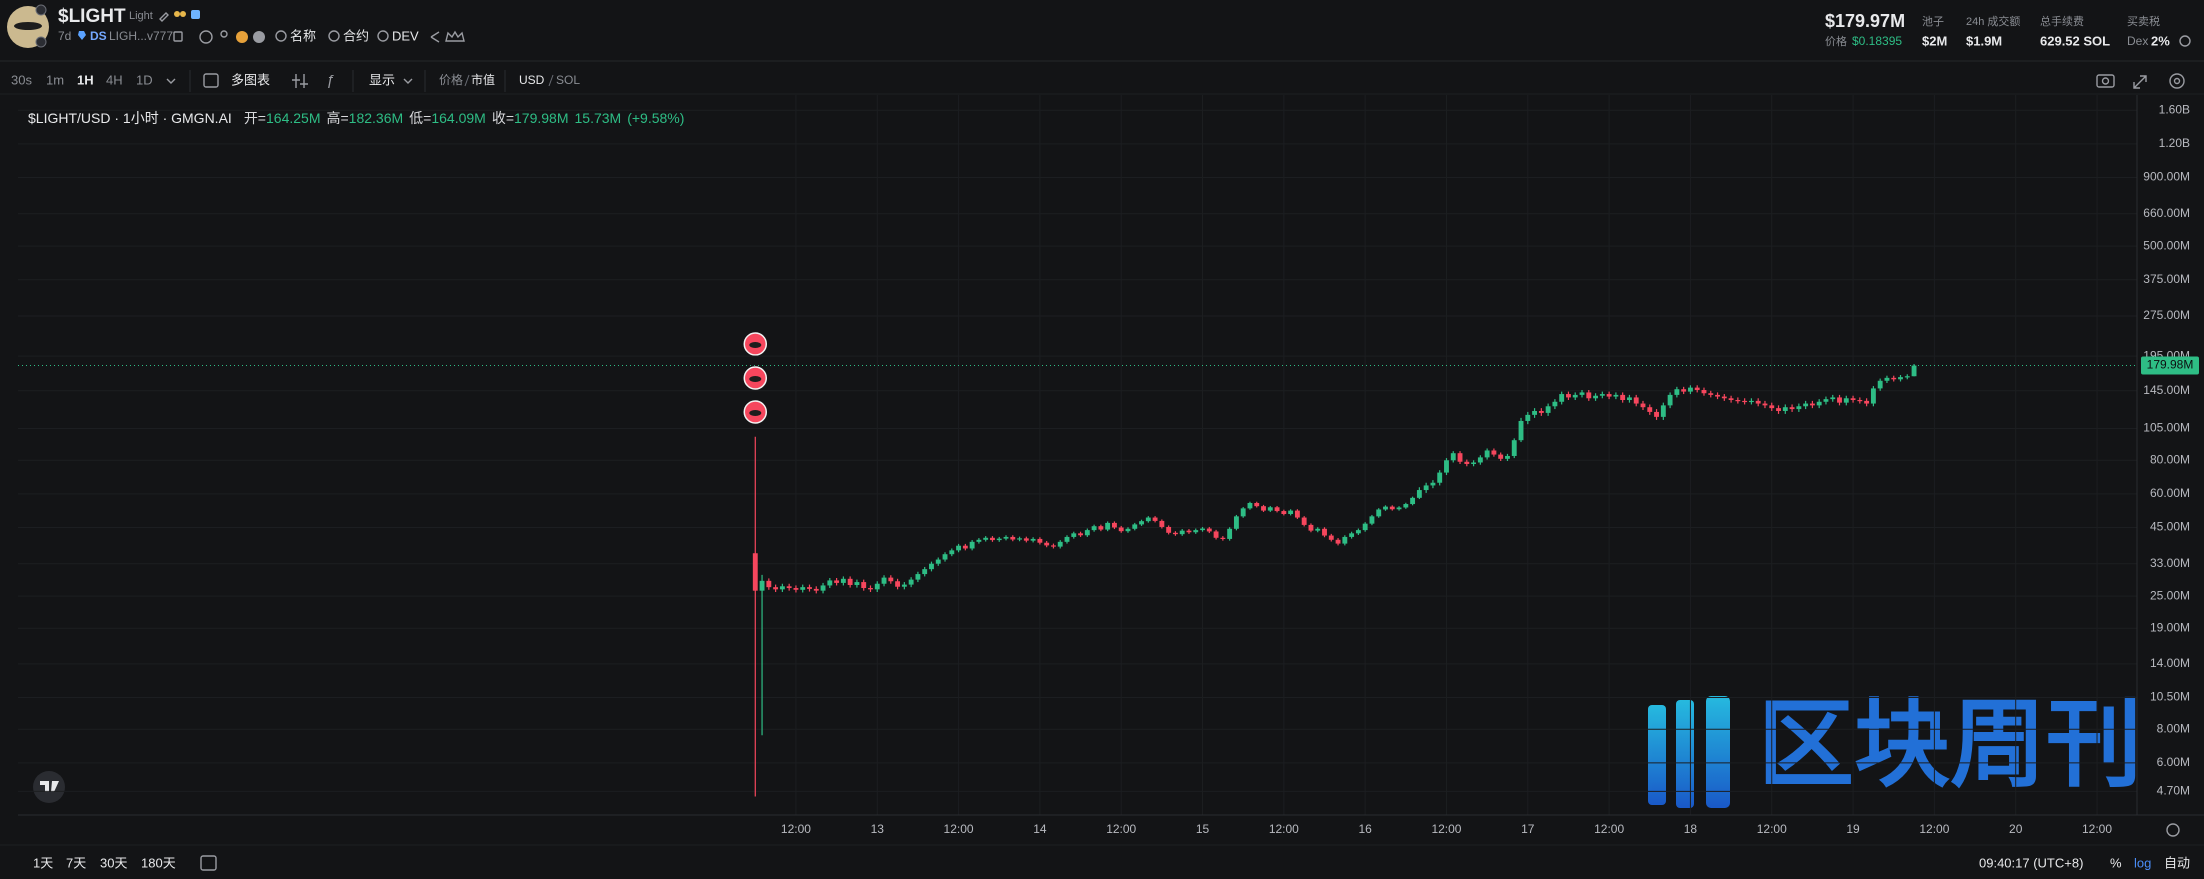  Describe the element at coordinates (1528, 829) in the screenshot. I see `x-tick-label: 17` at that location.